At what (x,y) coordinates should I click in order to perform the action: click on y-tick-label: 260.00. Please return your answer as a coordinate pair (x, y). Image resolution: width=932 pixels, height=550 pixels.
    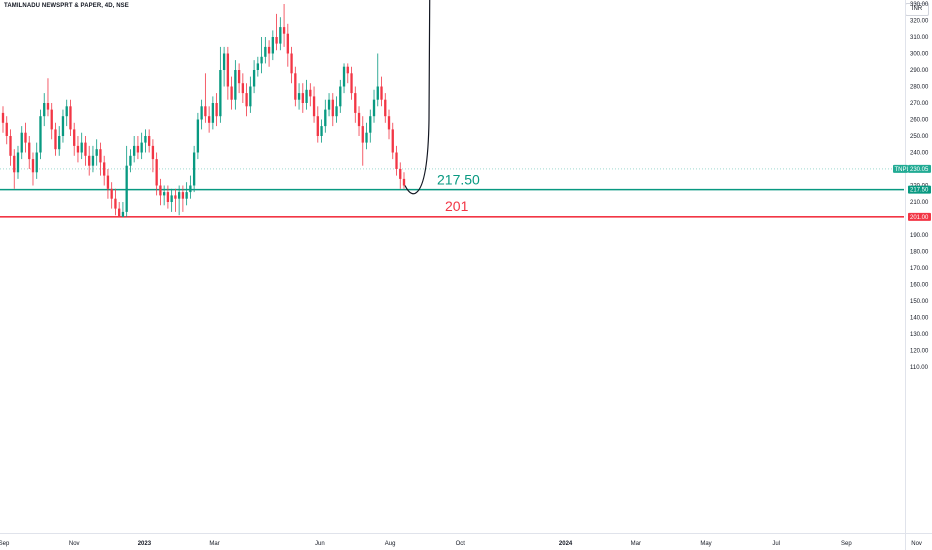
    Looking at the image, I should click on (919, 121).